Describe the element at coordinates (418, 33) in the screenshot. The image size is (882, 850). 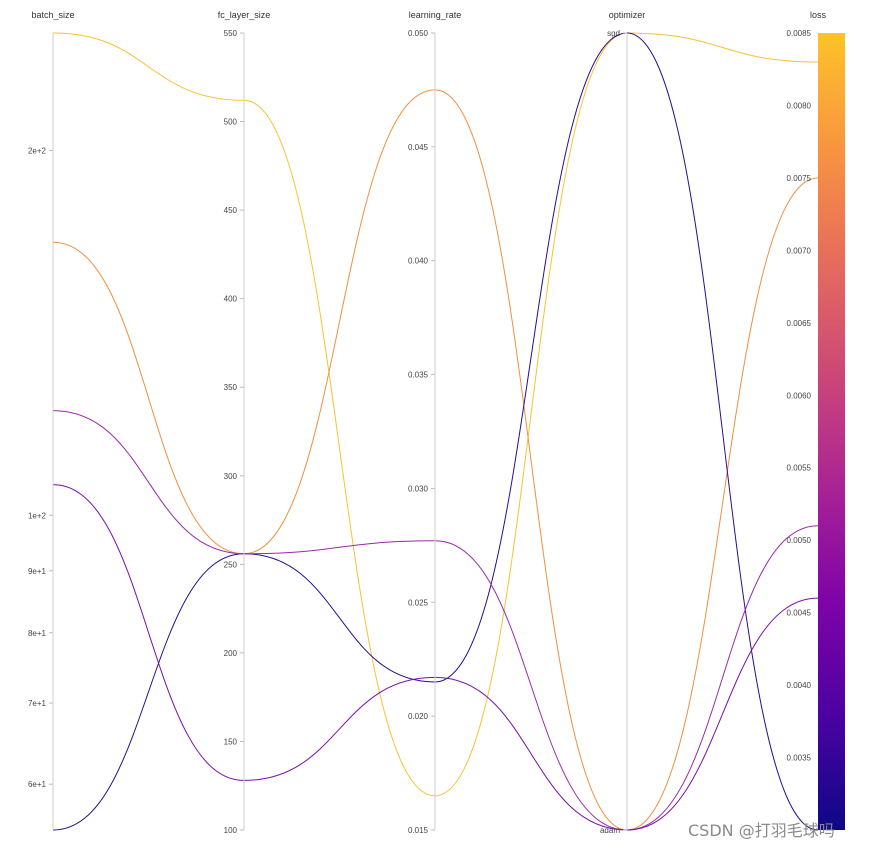
I see `tick-label: 0.050` at that location.